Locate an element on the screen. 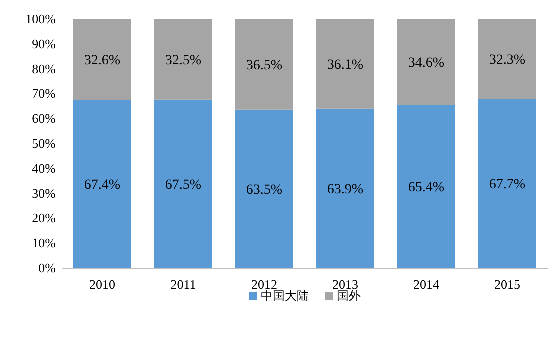  y-tick-label: 30% is located at coordinates (44, 193).